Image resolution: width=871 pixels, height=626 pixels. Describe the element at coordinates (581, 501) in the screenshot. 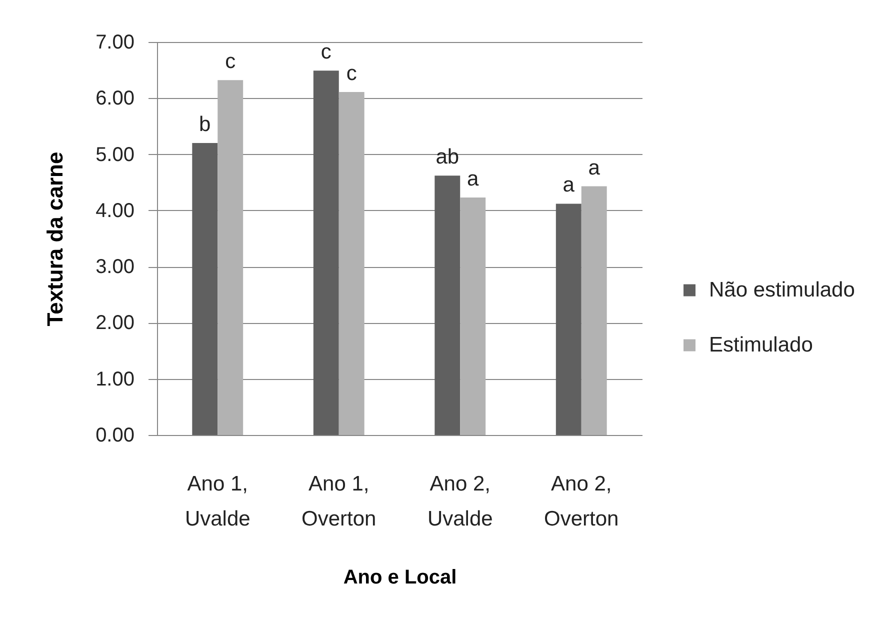

I see `x-tick-label: Ano 2, Overton` at that location.